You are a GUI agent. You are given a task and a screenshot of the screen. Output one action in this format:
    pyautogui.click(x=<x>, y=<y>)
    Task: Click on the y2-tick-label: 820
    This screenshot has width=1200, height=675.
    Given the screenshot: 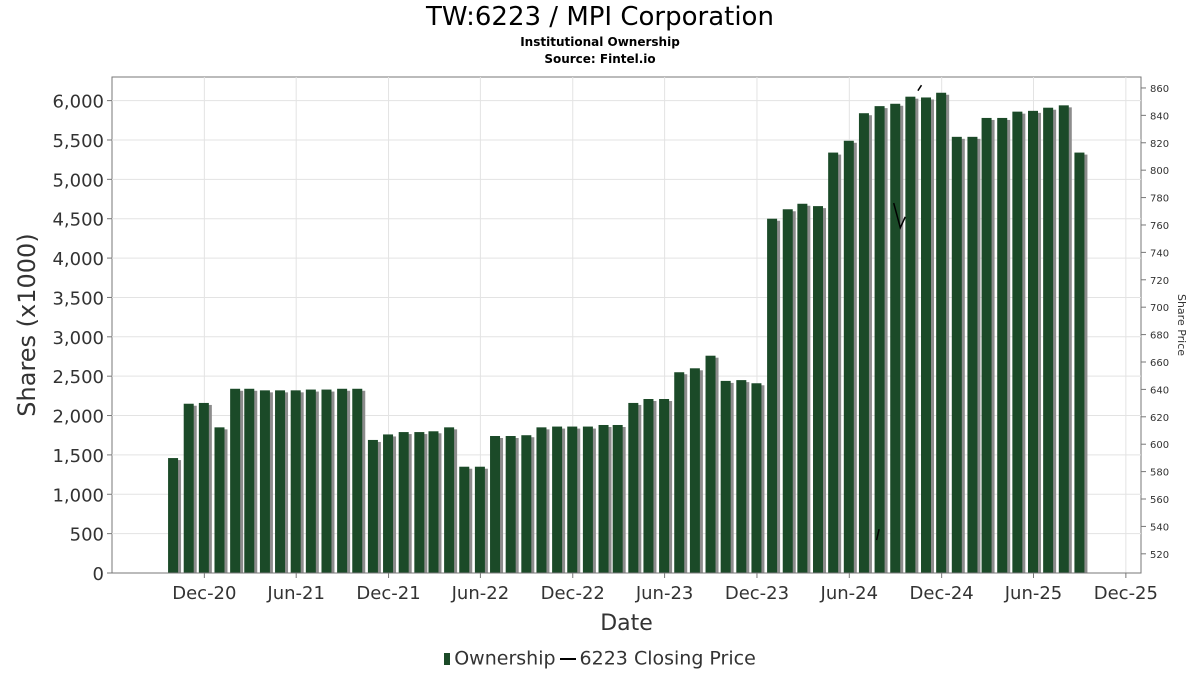 What is the action you would take?
    pyautogui.click(x=1159, y=144)
    